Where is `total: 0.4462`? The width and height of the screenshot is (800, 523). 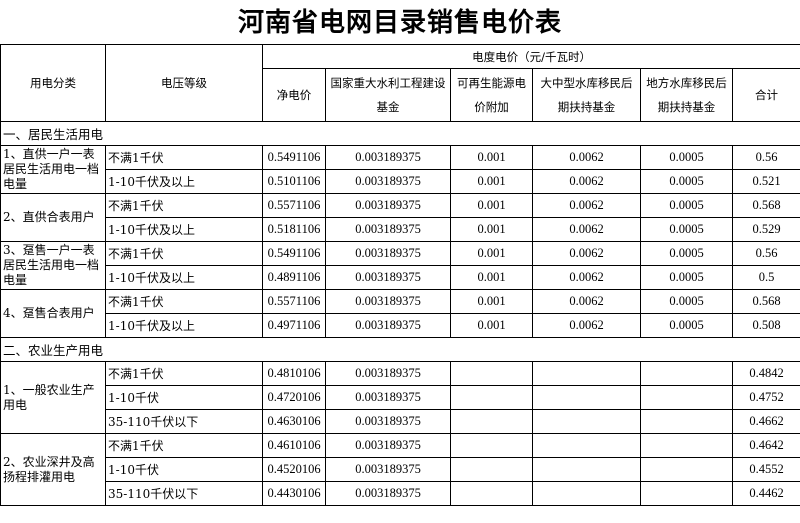
total: 0.4462 is located at coordinates (765, 493).